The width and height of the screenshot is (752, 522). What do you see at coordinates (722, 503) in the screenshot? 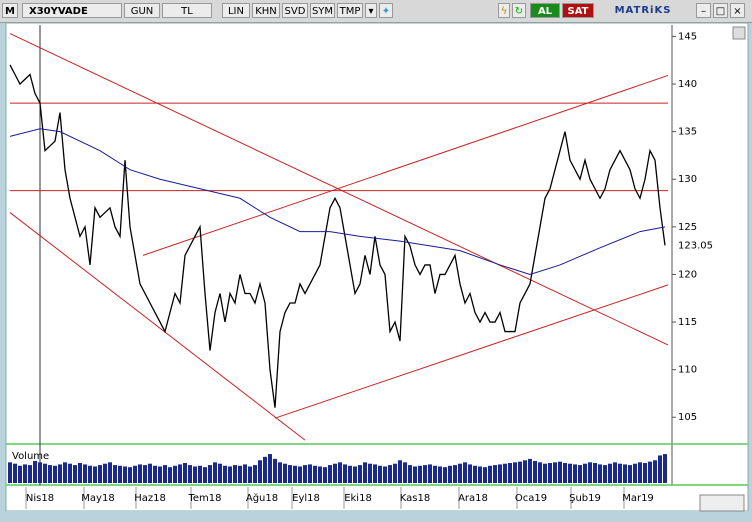
I see `settings-button` at bounding box center [722, 503].